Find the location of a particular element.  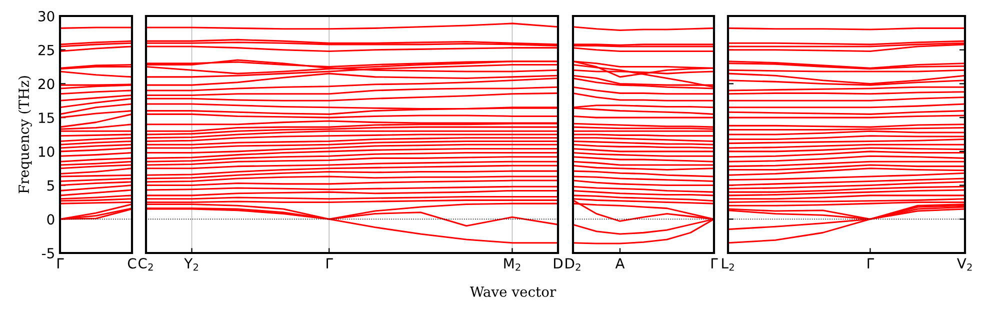

x-tick-label: C is located at coordinates (132, 263).